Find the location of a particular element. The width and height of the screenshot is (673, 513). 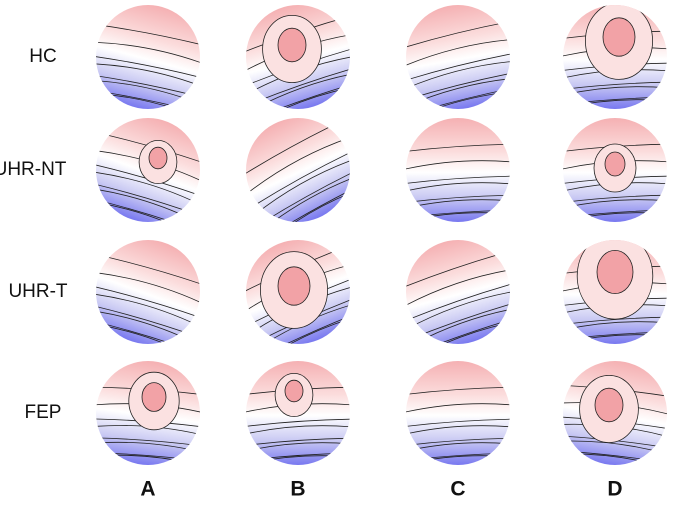

column-label: C is located at coordinates (457, 489).